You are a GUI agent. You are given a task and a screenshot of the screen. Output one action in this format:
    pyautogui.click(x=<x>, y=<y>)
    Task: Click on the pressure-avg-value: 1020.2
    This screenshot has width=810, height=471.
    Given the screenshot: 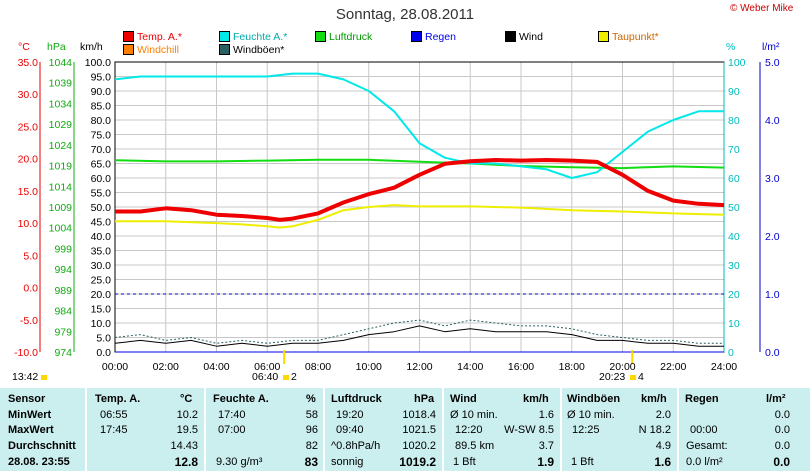 What is the action you would take?
    pyautogui.click(x=419, y=446)
    